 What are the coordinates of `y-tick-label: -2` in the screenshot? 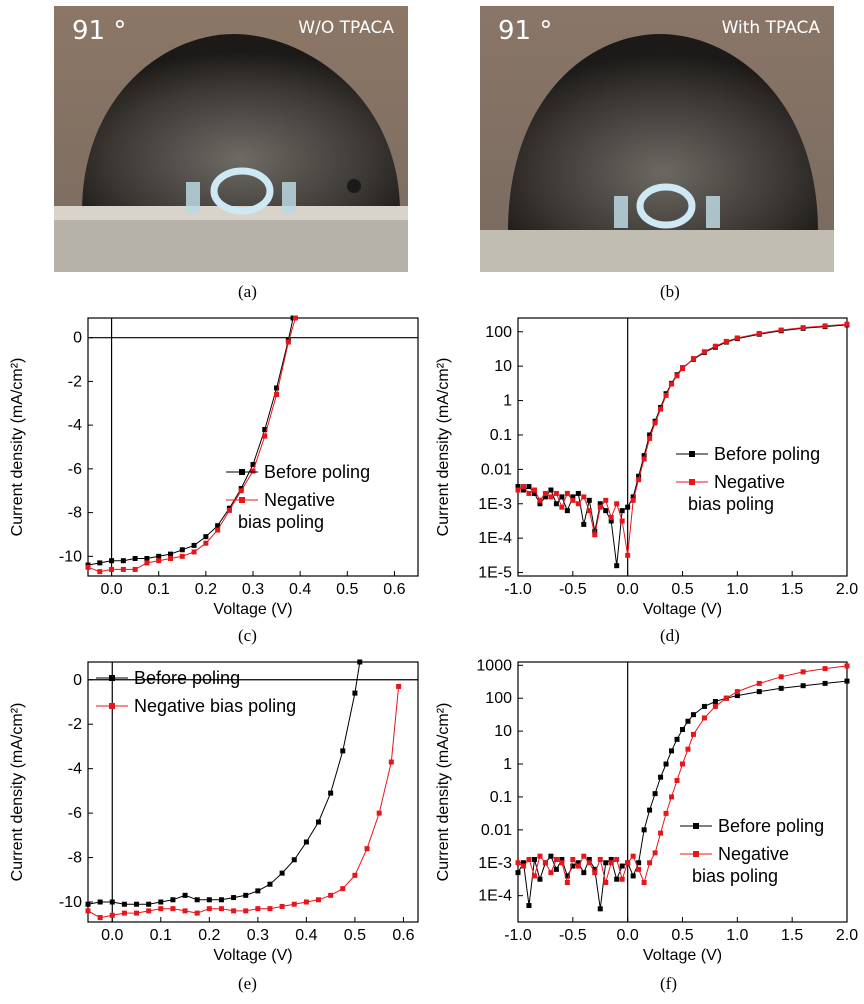 It's located at (75, 381).